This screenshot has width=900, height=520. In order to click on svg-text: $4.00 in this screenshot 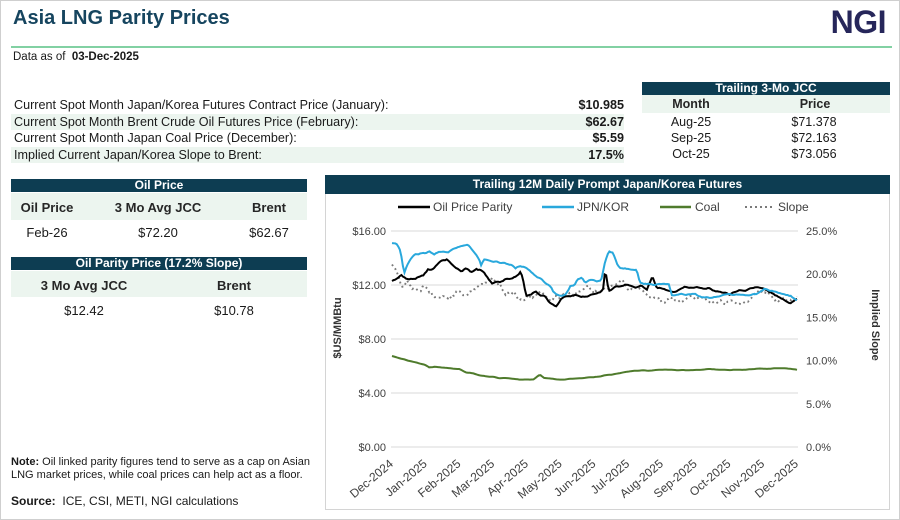, I will do `click(372, 394)`.